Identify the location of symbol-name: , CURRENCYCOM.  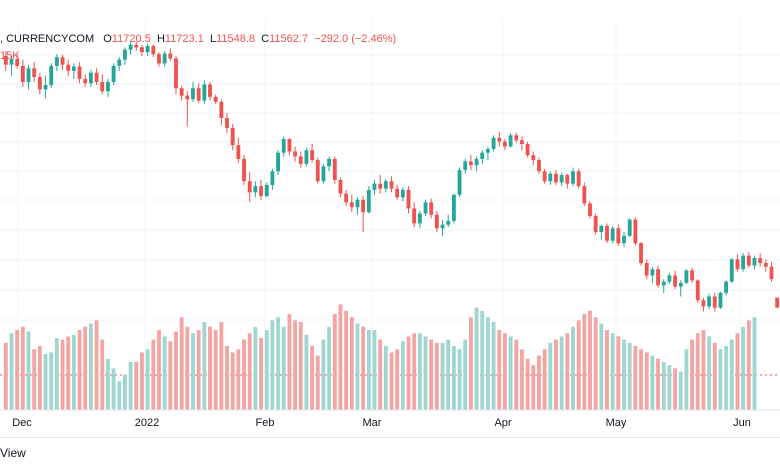
(47, 39).